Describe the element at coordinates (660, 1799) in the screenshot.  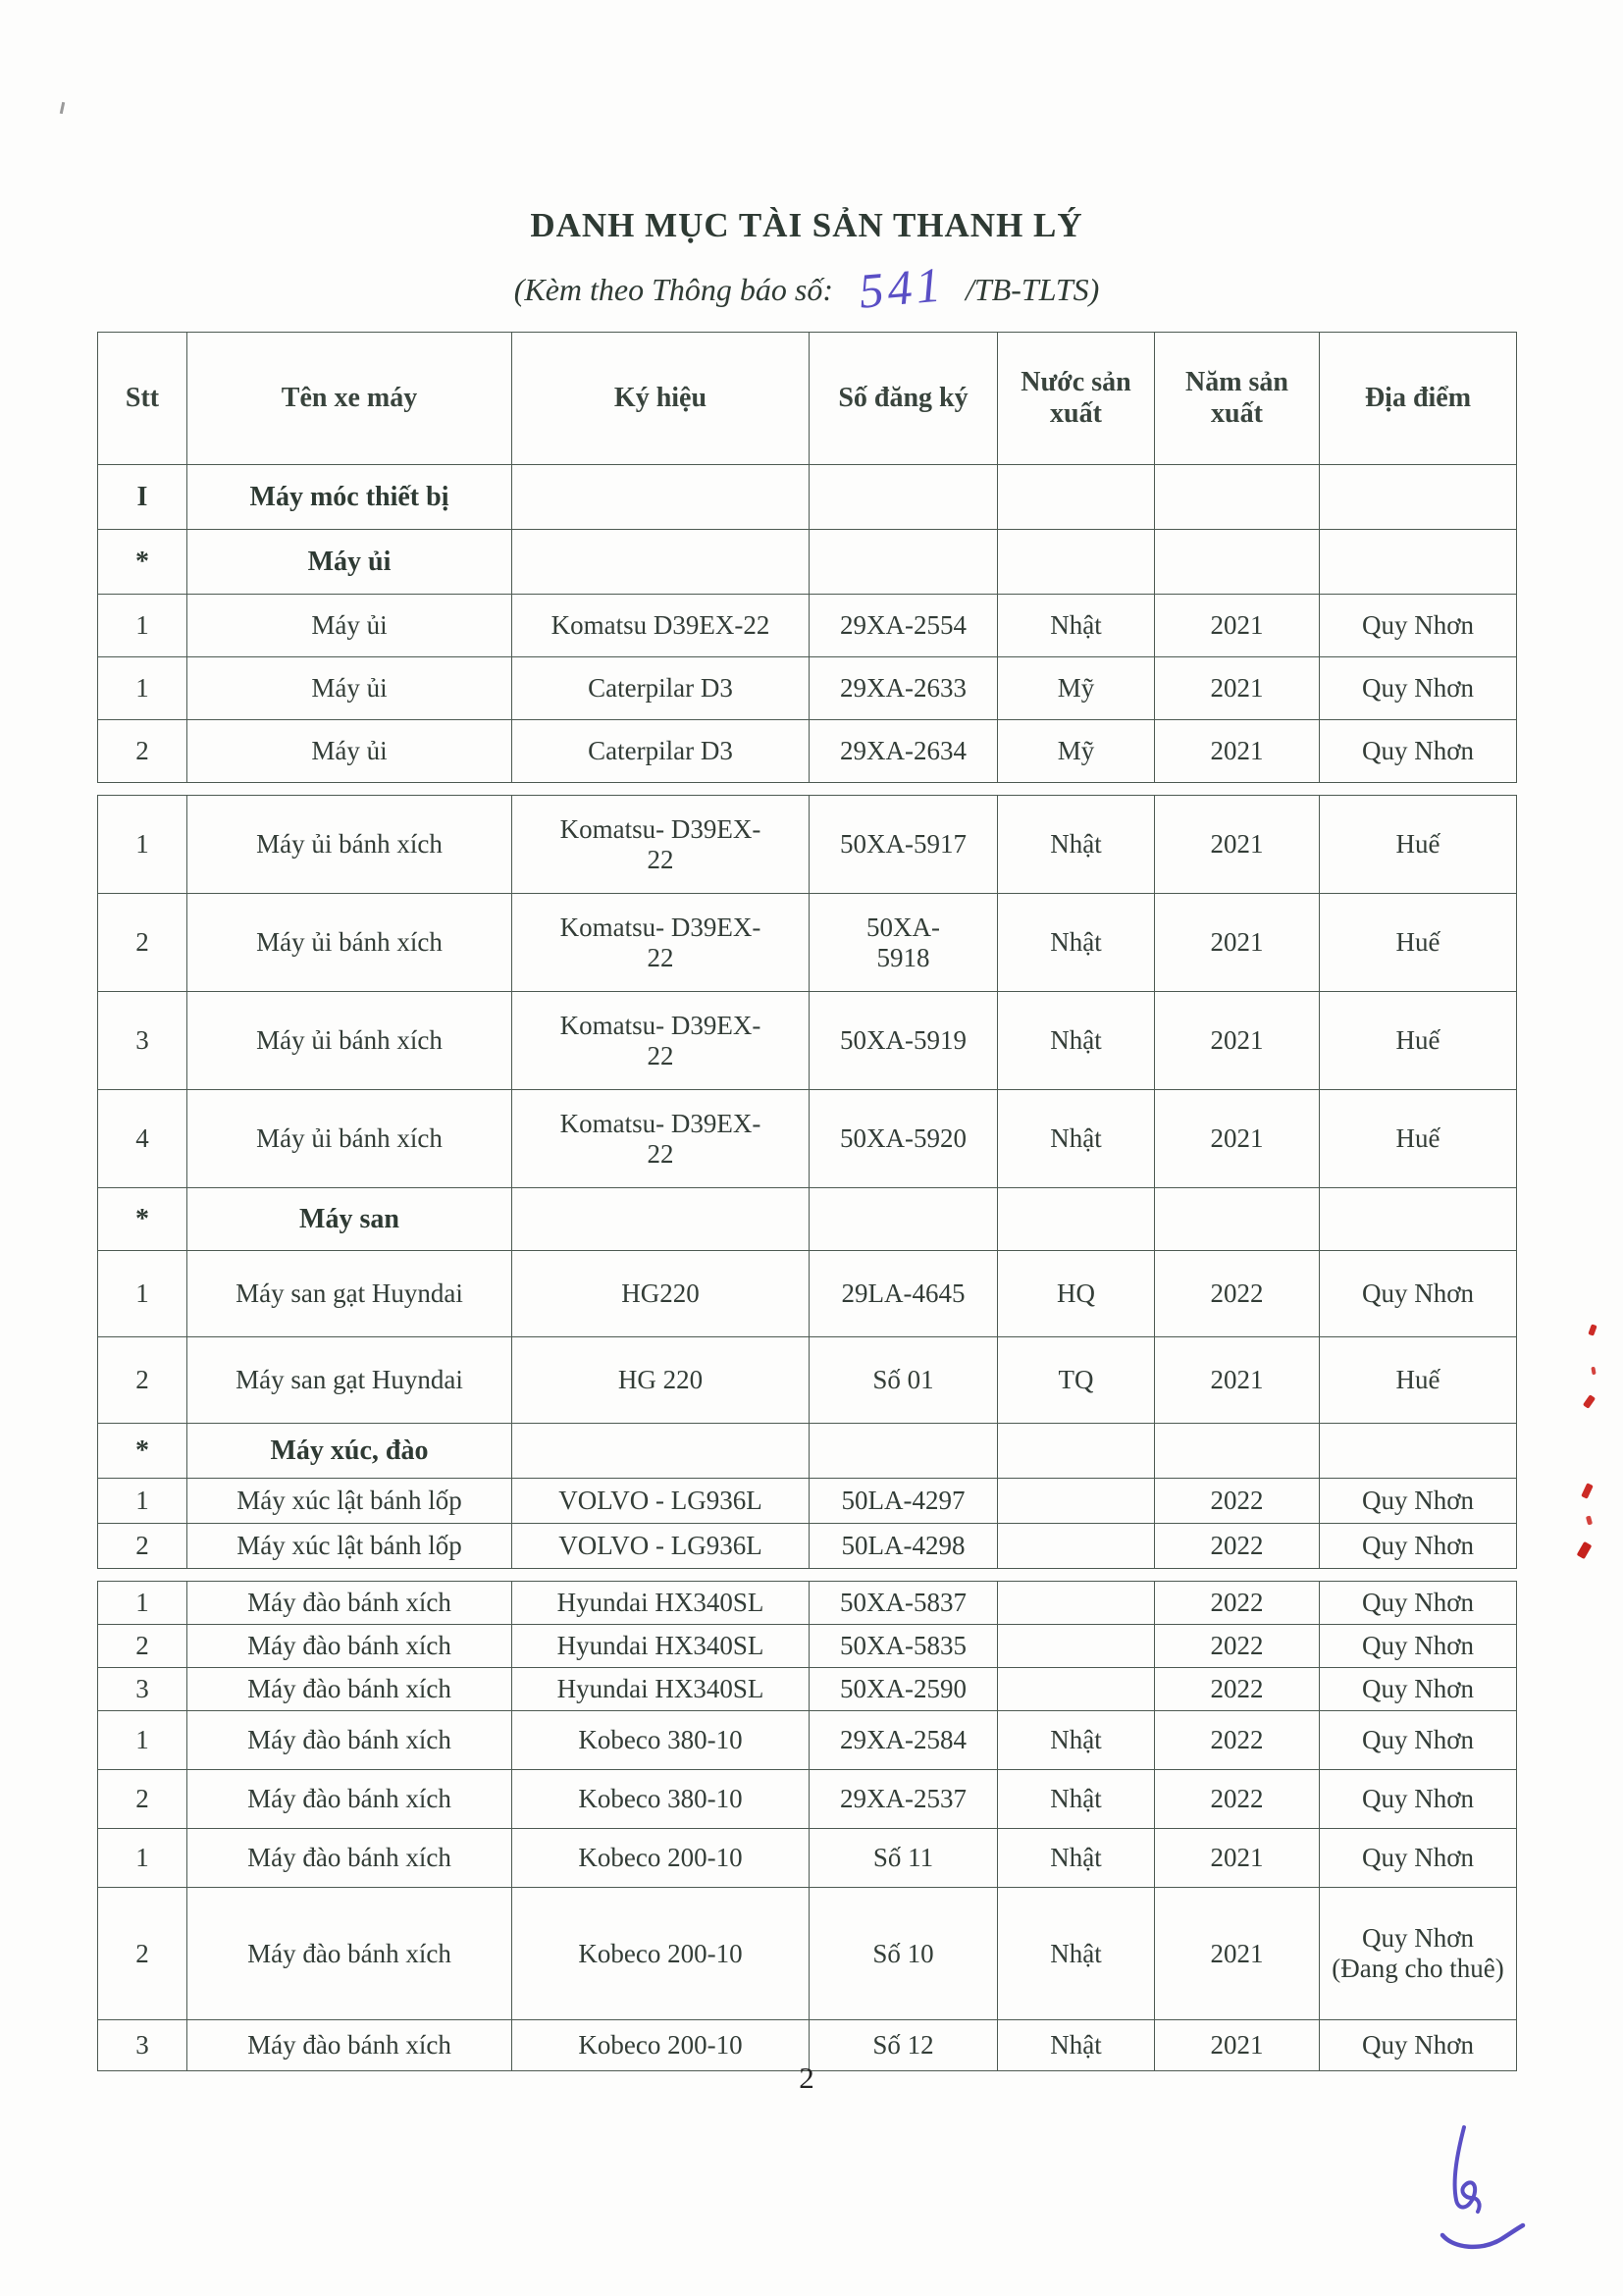
I see `cell-ky-hieu: Kobeco 380-10` at that location.